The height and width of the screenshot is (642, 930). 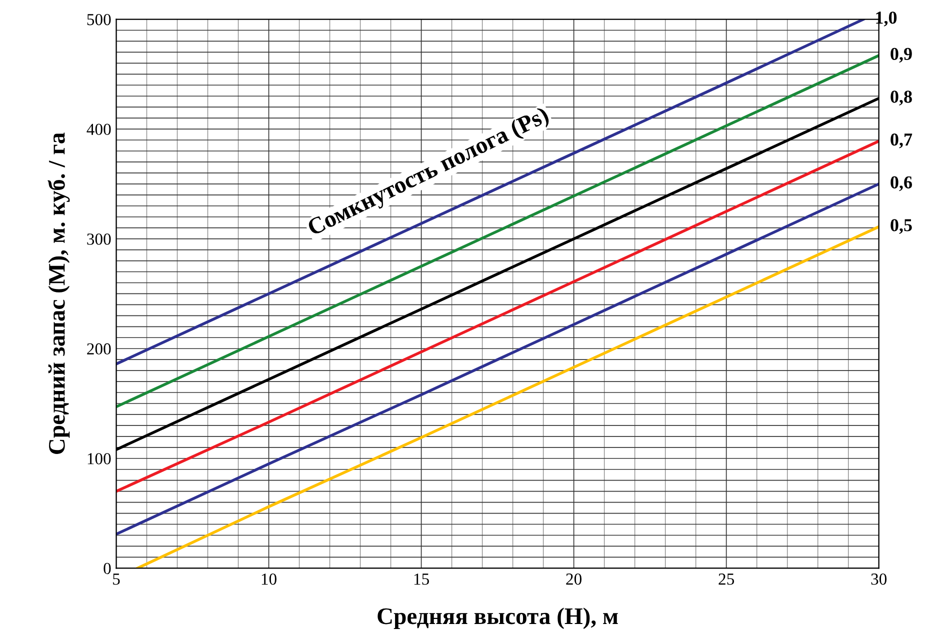 What do you see at coordinates (99, 239) in the screenshot?
I see `y-tick-label: 300` at bounding box center [99, 239].